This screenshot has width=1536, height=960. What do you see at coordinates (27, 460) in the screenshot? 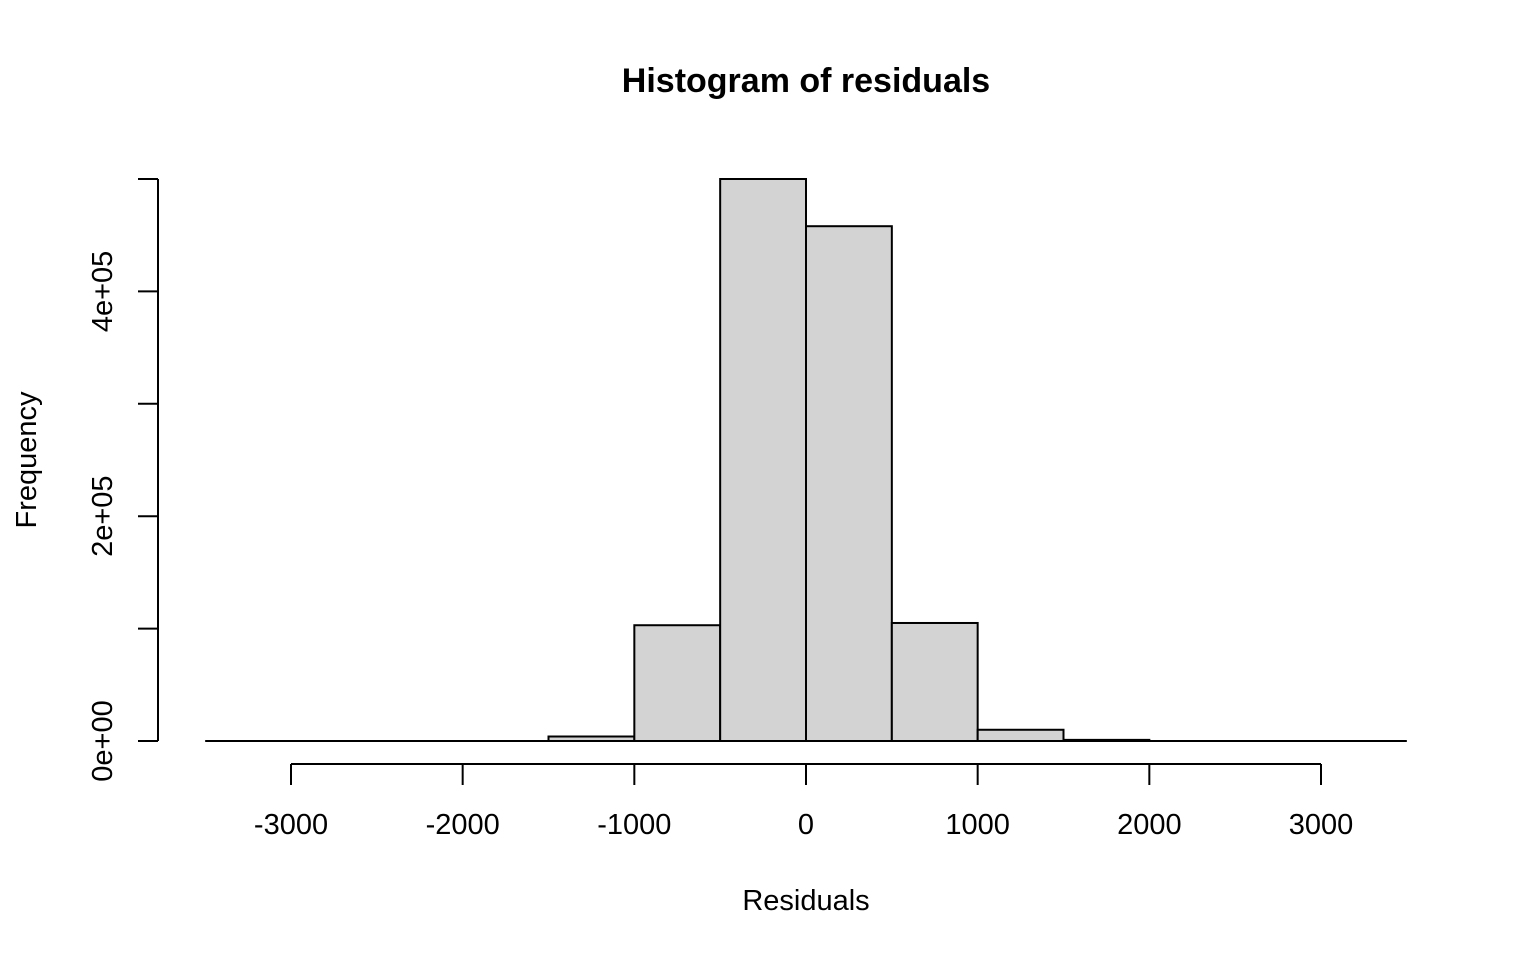
I see `y-axis-label: Frequency` at bounding box center [27, 460].